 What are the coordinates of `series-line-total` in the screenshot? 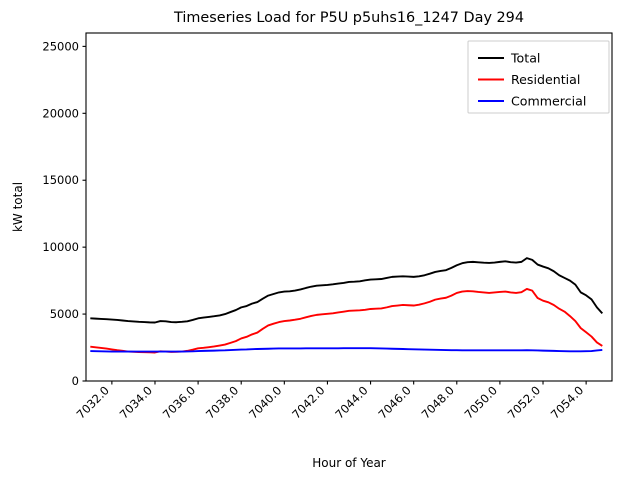 It's located at (347, 290).